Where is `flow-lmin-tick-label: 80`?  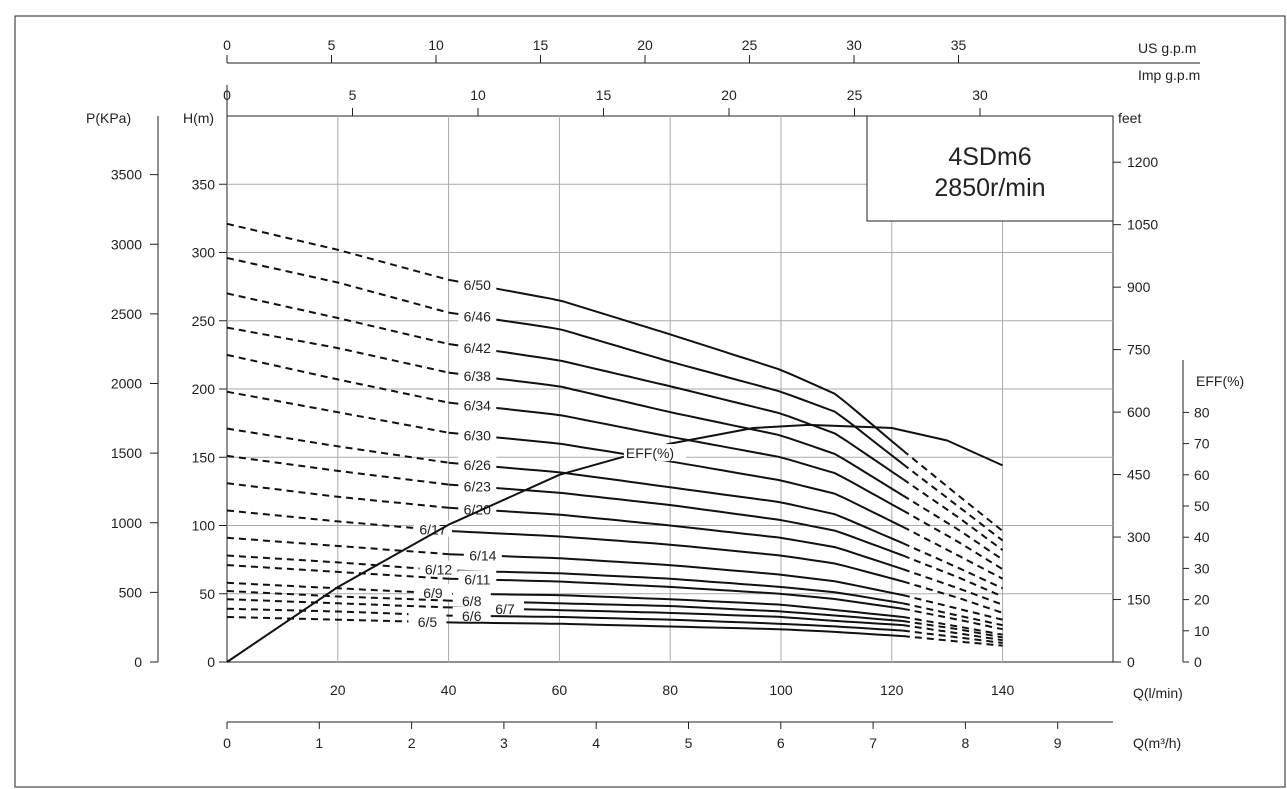
flow-lmin-tick-label: 80 is located at coordinates (670, 690).